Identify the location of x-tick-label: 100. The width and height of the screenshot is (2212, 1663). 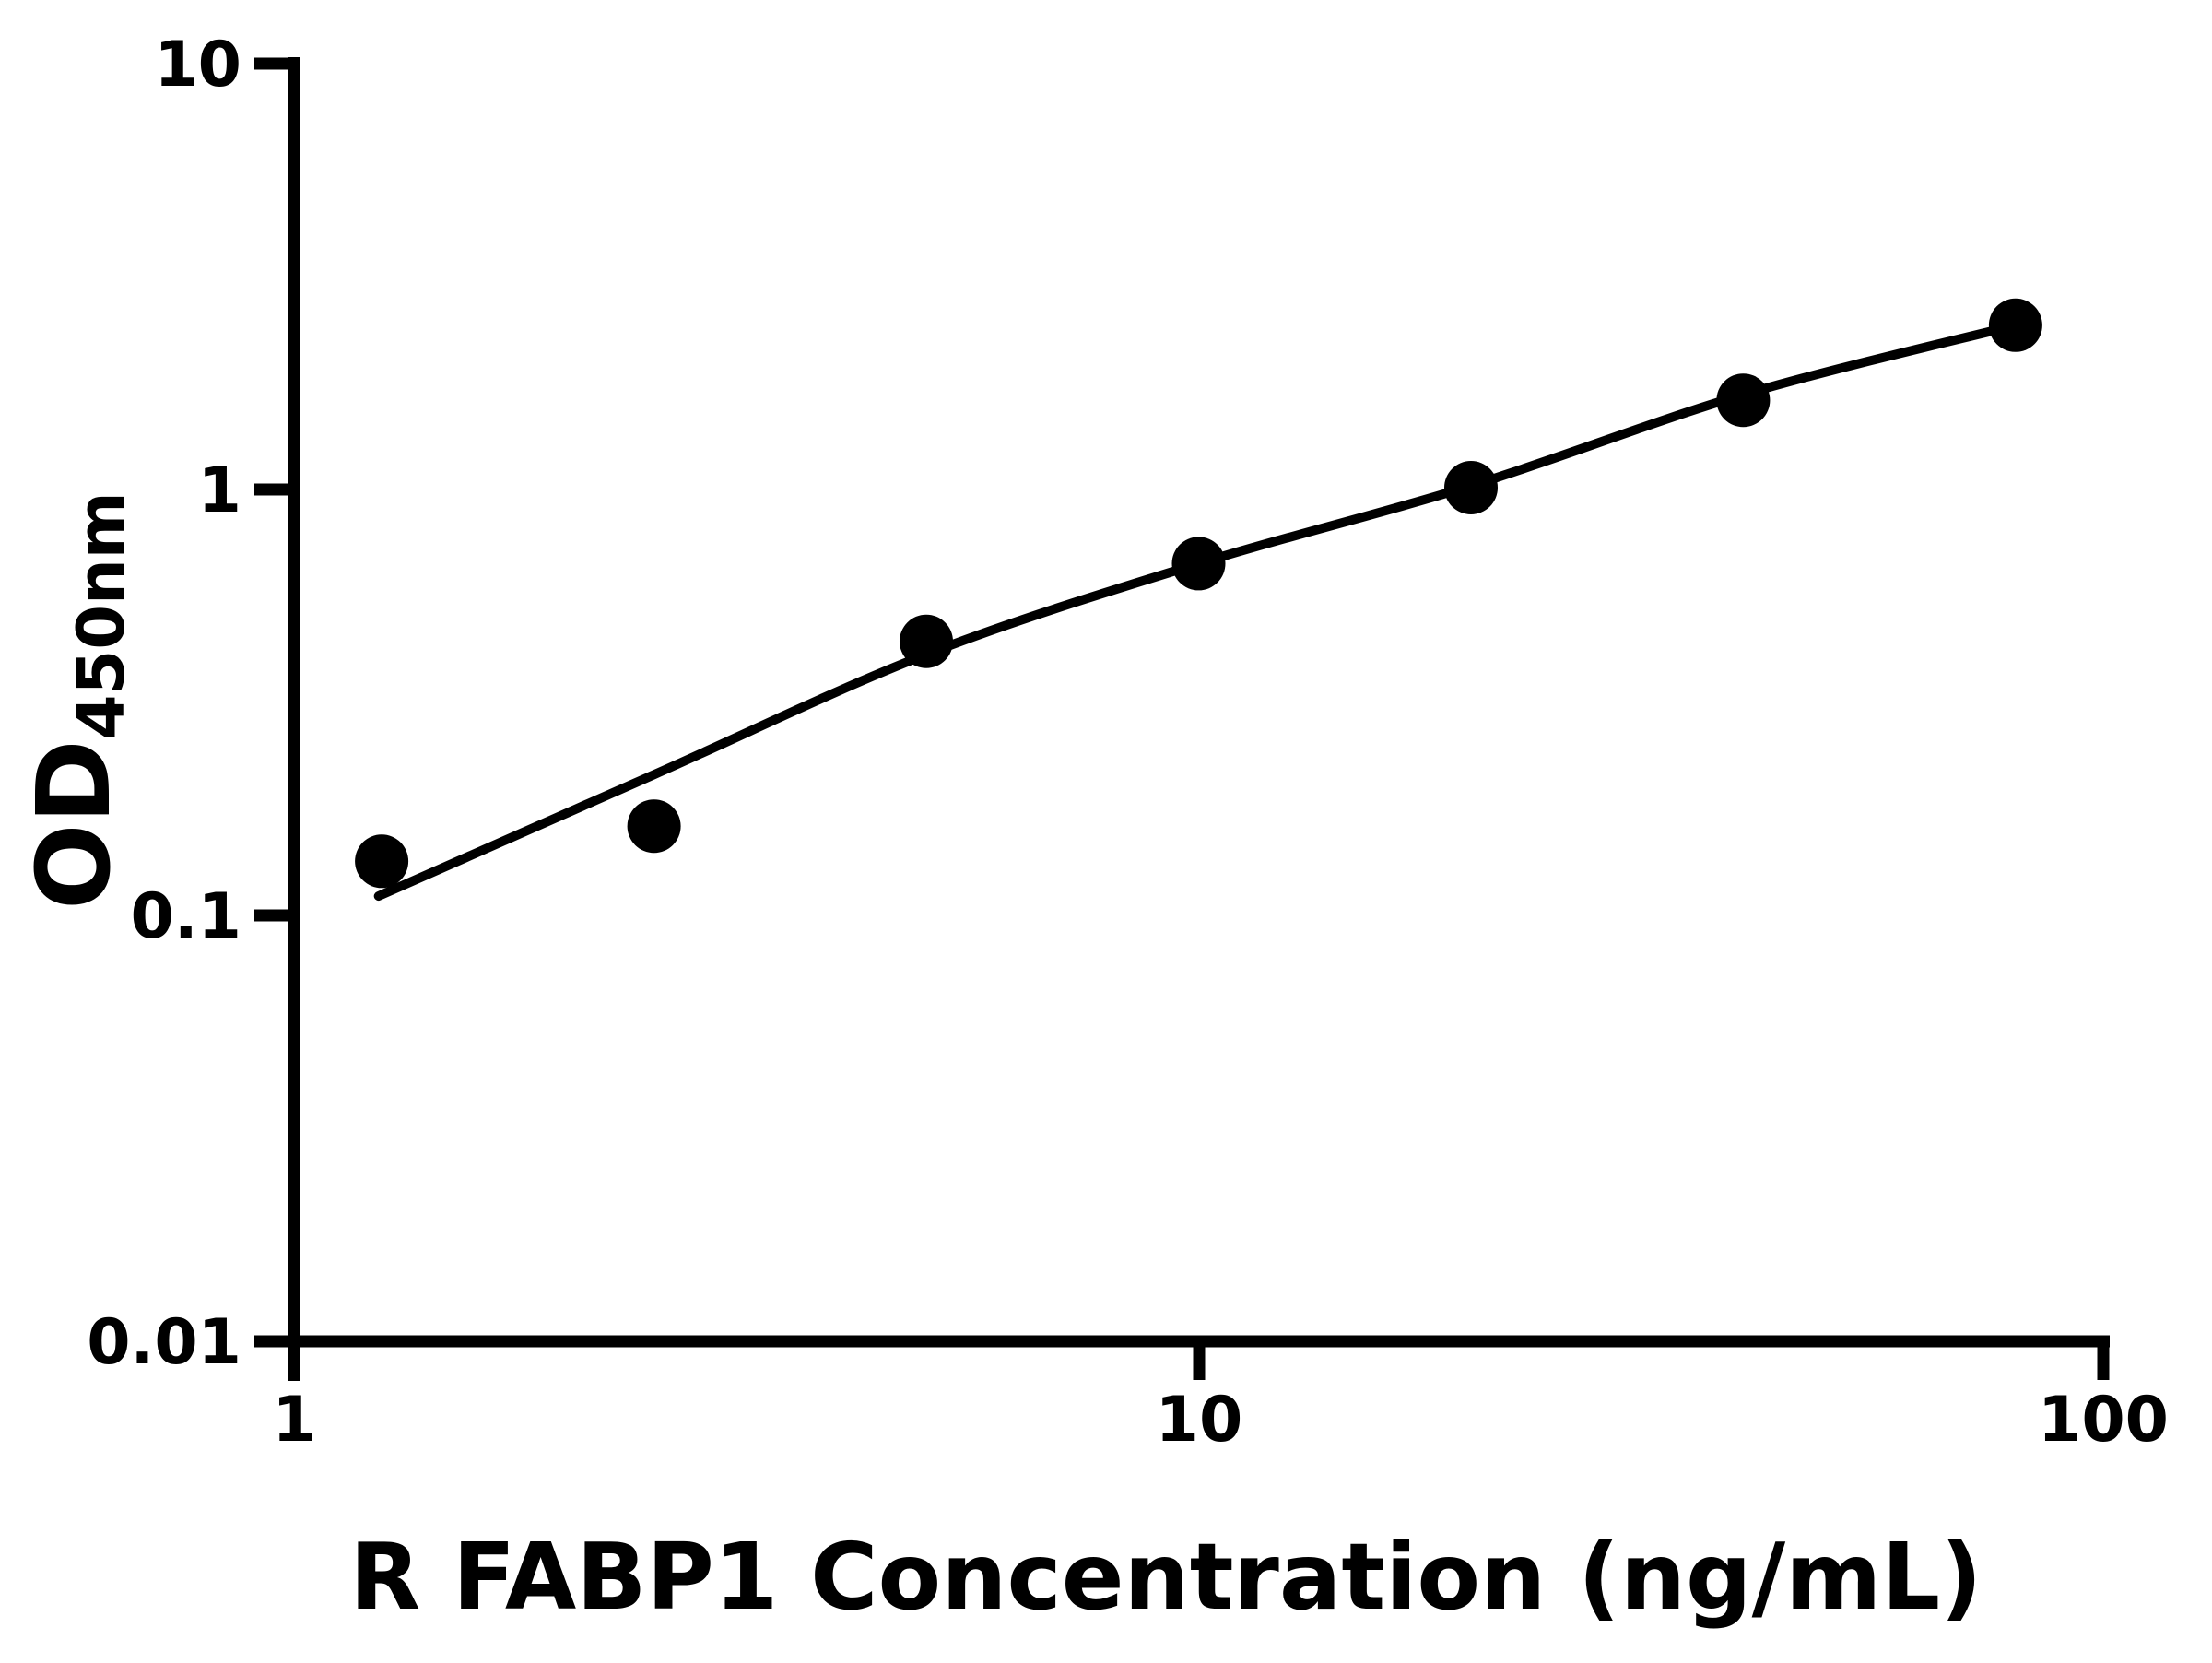
(2103, 1420).